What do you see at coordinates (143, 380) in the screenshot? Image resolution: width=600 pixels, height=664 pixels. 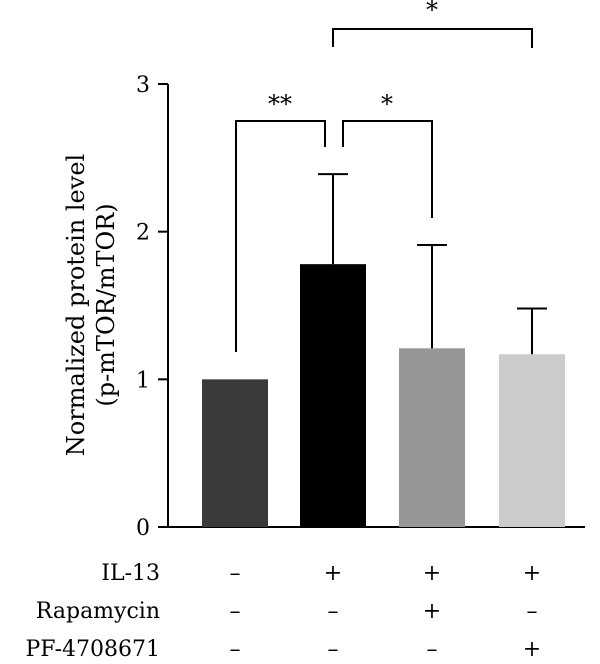 I see `y-tick-label: 1` at bounding box center [143, 380].